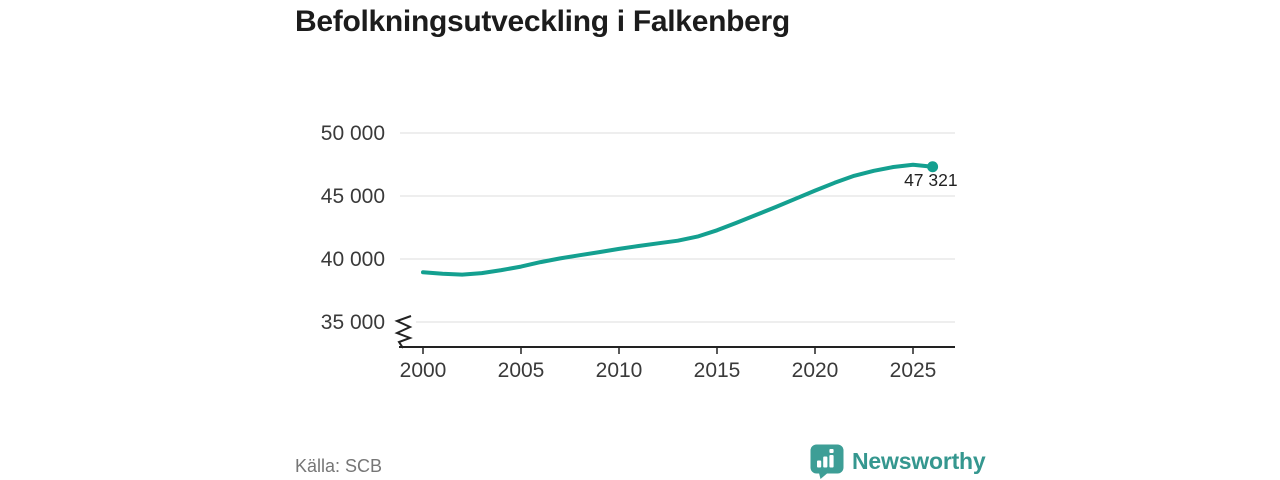 This screenshot has height=480, width=1280. What do you see at coordinates (827, 461) in the screenshot?
I see `newsworthy-icon` at bounding box center [827, 461].